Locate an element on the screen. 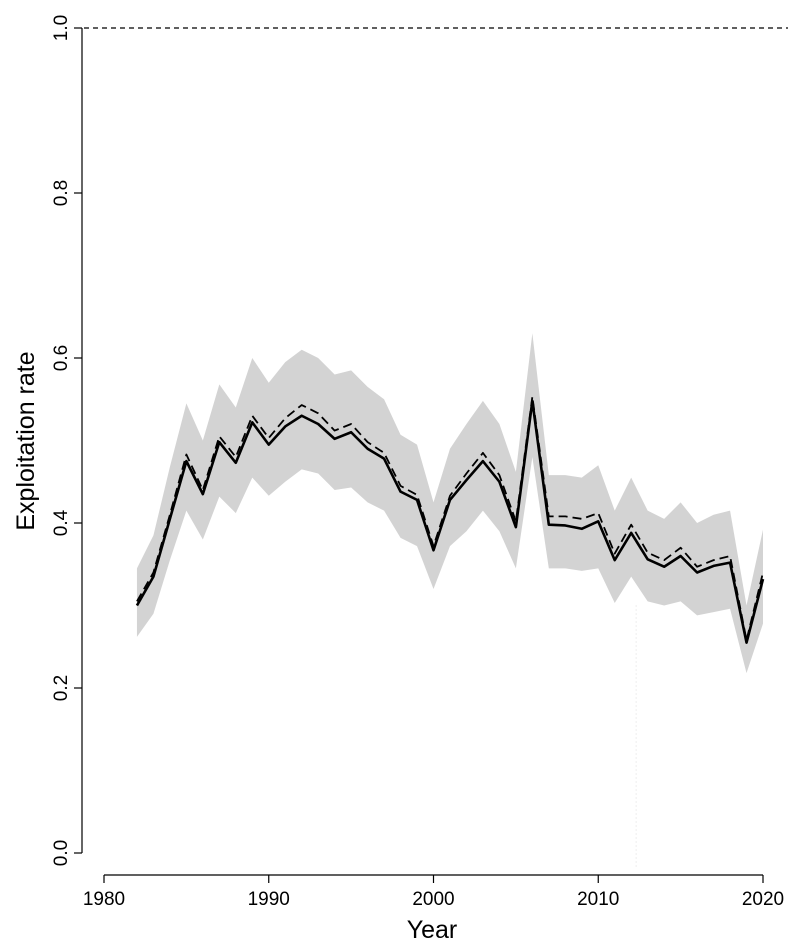 Image resolution: width=788 pixels, height=942 pixels. x-tick-label-2: 2000 is located at coordinates (433, 899).